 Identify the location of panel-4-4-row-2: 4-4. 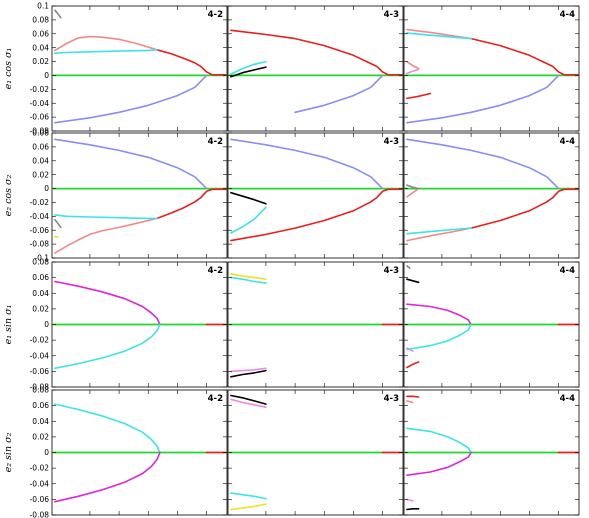
(491, 195).